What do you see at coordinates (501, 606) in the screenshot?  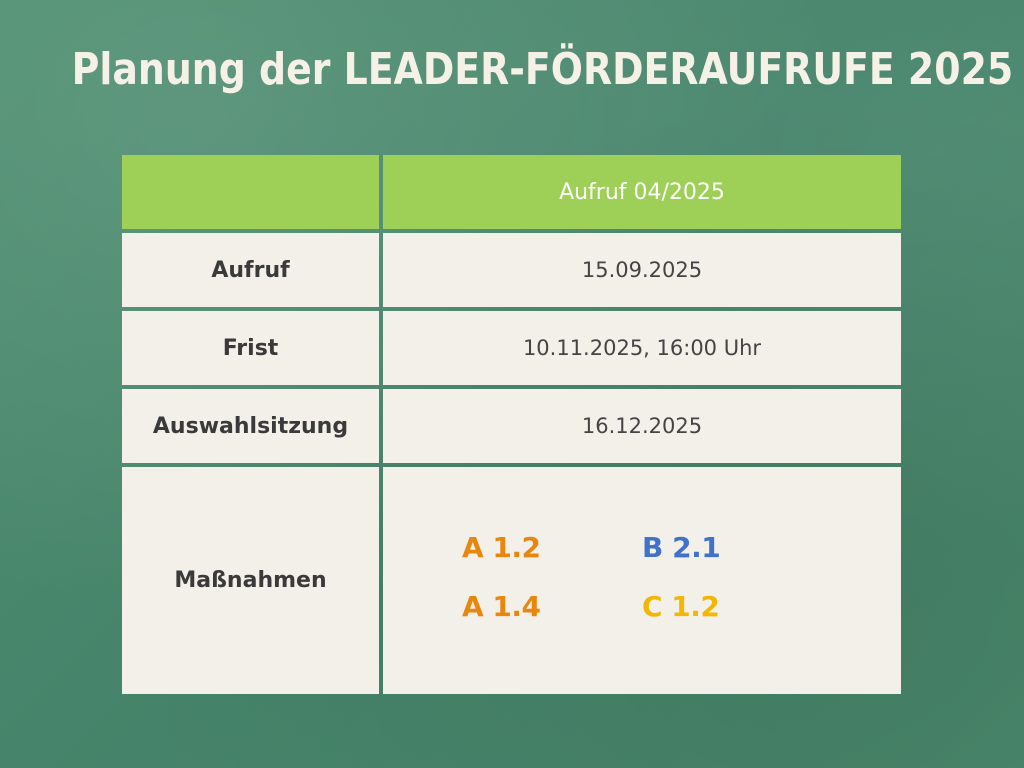 I see `measure-code: A 1.4` at bounding box center [501, 606].